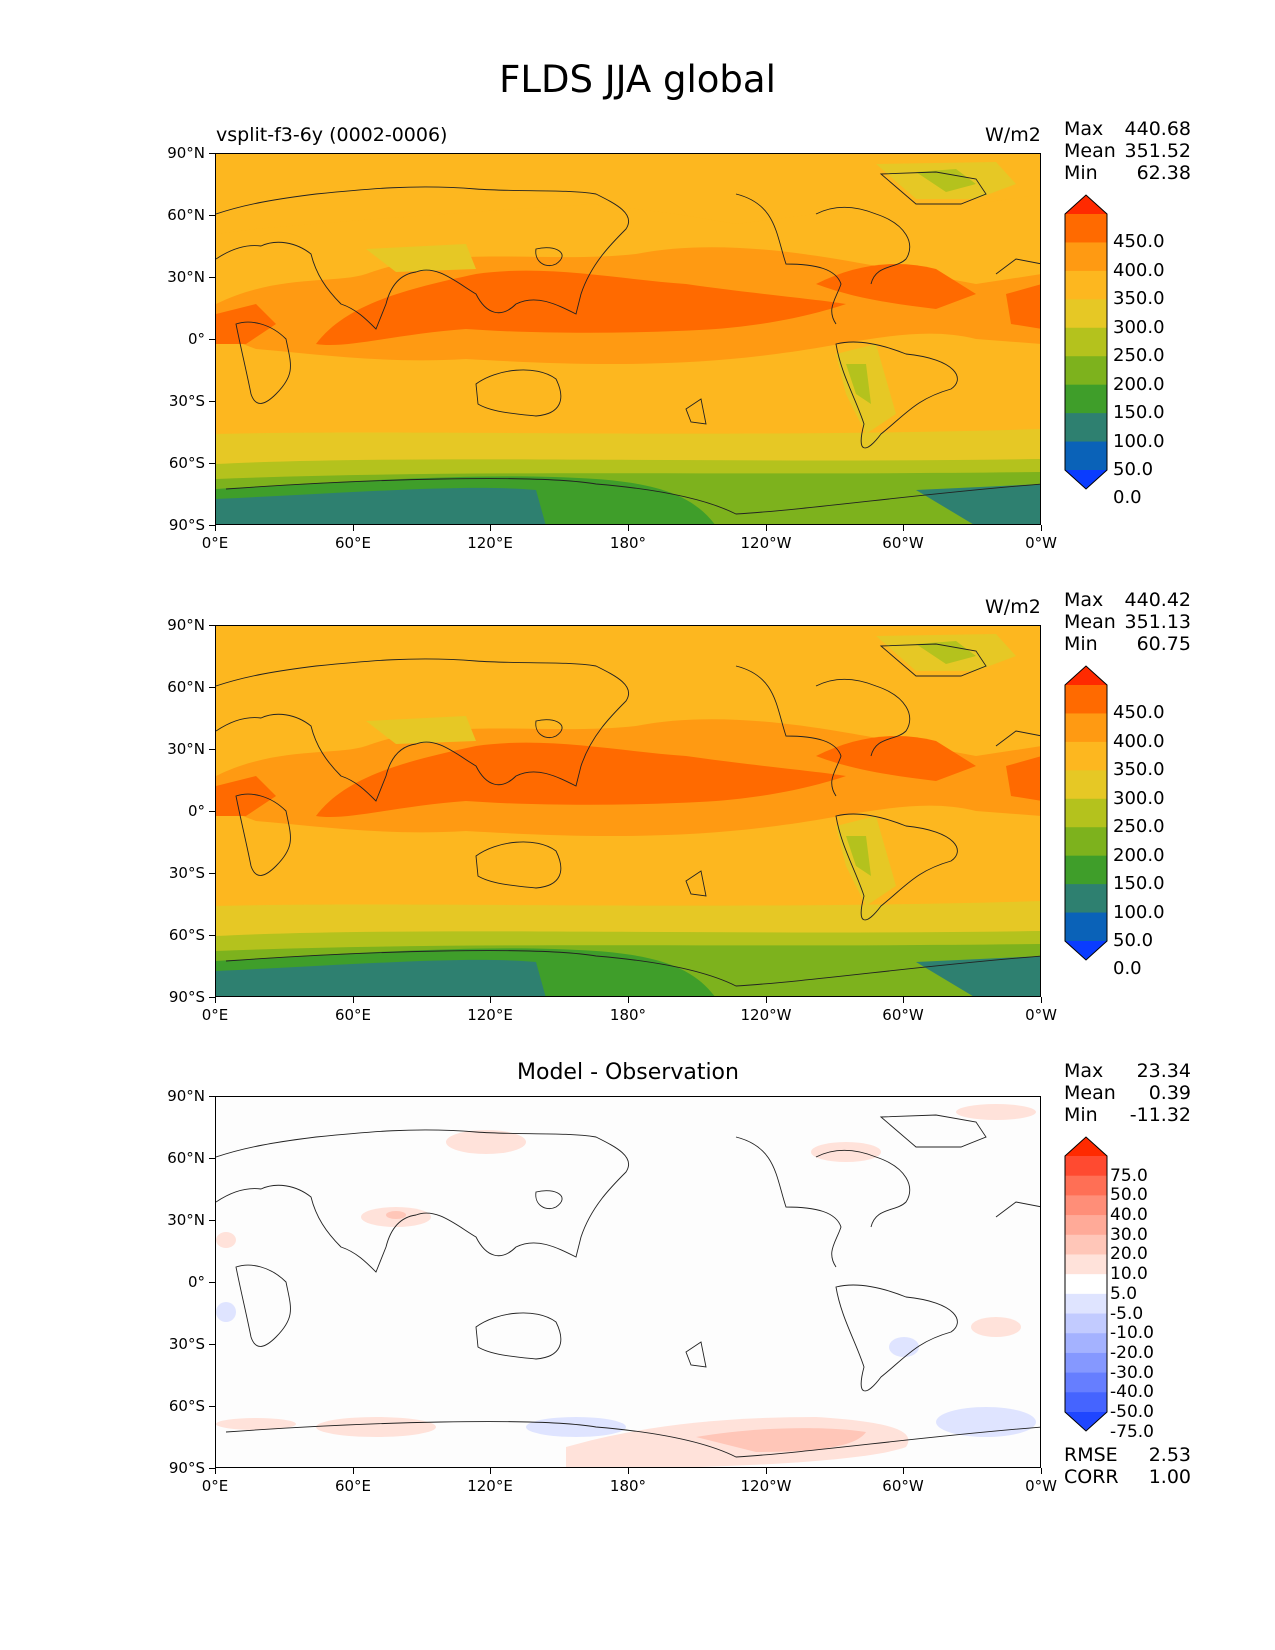 This screenshot has width=1275, height=1650. I want to click on colorbar-label: 100.0, so click(1139, 912).